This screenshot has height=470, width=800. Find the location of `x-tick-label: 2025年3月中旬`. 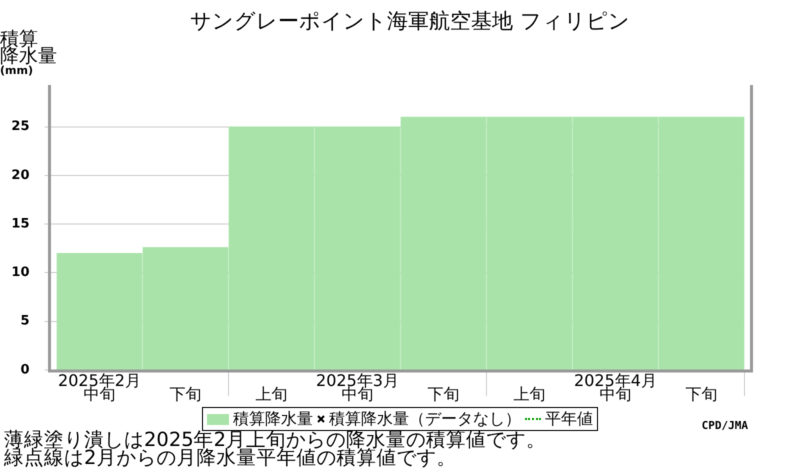

x-tick-label: 2025年3月中旬 is located at coordinates (357, 387).